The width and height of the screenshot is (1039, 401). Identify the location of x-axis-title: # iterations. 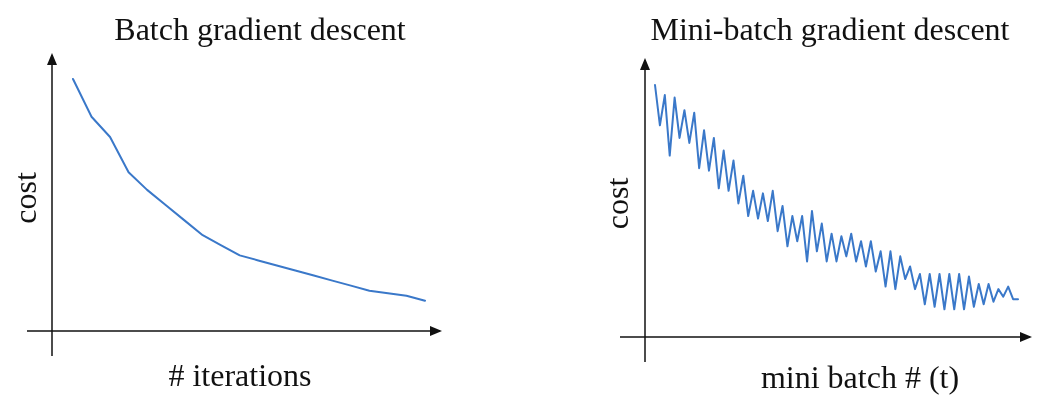
(240, 375).